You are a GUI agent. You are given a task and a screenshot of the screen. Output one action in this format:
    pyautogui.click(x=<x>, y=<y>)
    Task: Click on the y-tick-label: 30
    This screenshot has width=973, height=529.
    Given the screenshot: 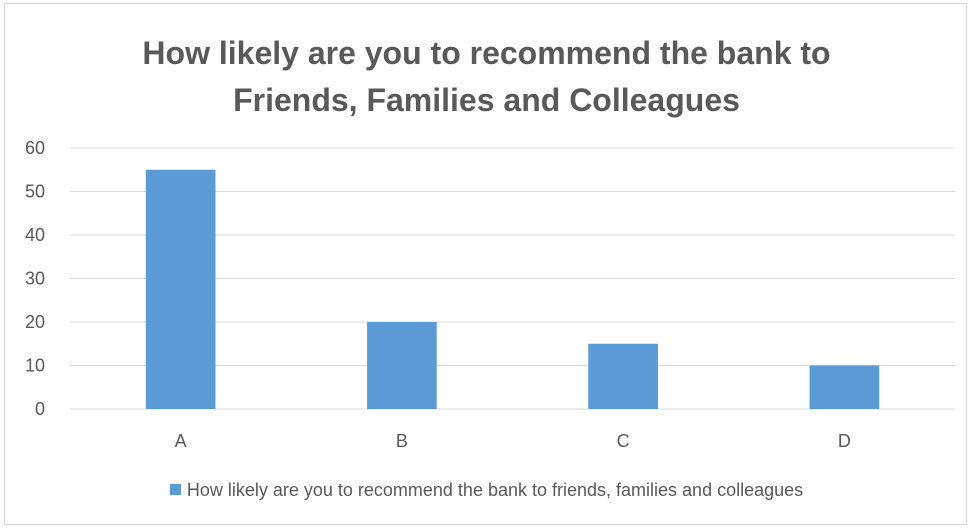 What is the action you would take?
    pyautogui.click(x=35, y=279)
    